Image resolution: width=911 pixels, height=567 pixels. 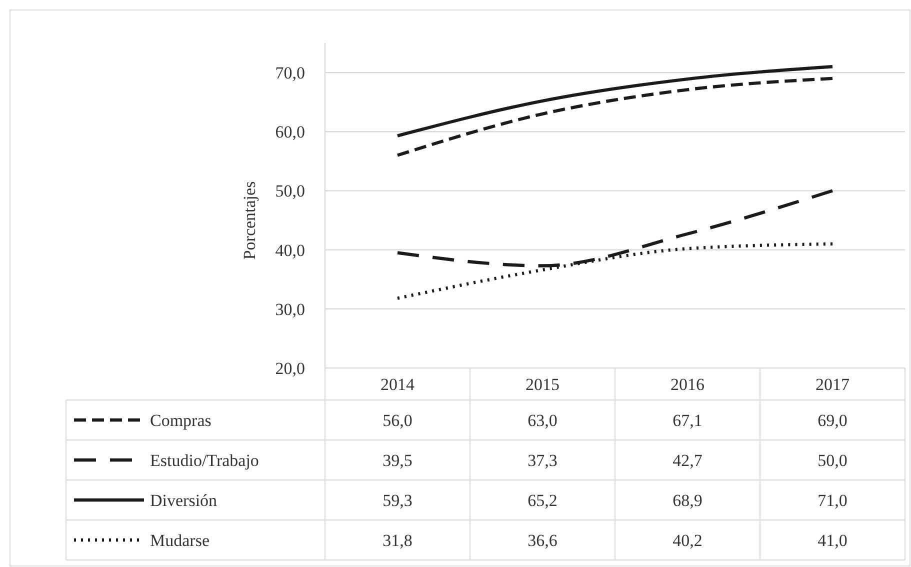 I want to click on data-label: 67,1, so click(x=687, y=420).